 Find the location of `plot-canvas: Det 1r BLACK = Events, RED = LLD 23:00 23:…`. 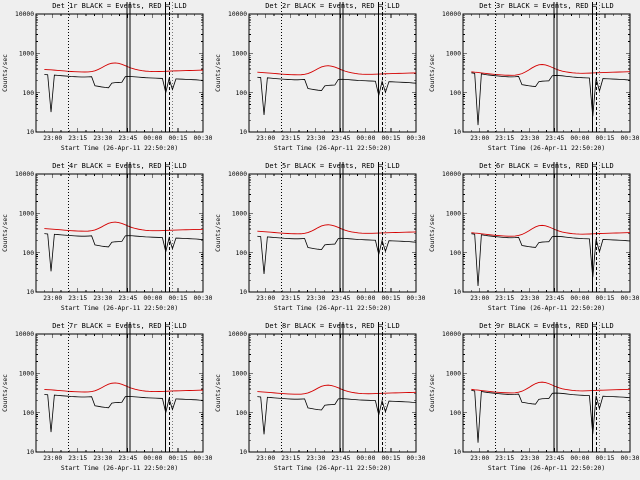

plot-canvas: Det 1r BLACK = Events, RED = LLD 23:00 23:… is located at coordinates (107, 77).